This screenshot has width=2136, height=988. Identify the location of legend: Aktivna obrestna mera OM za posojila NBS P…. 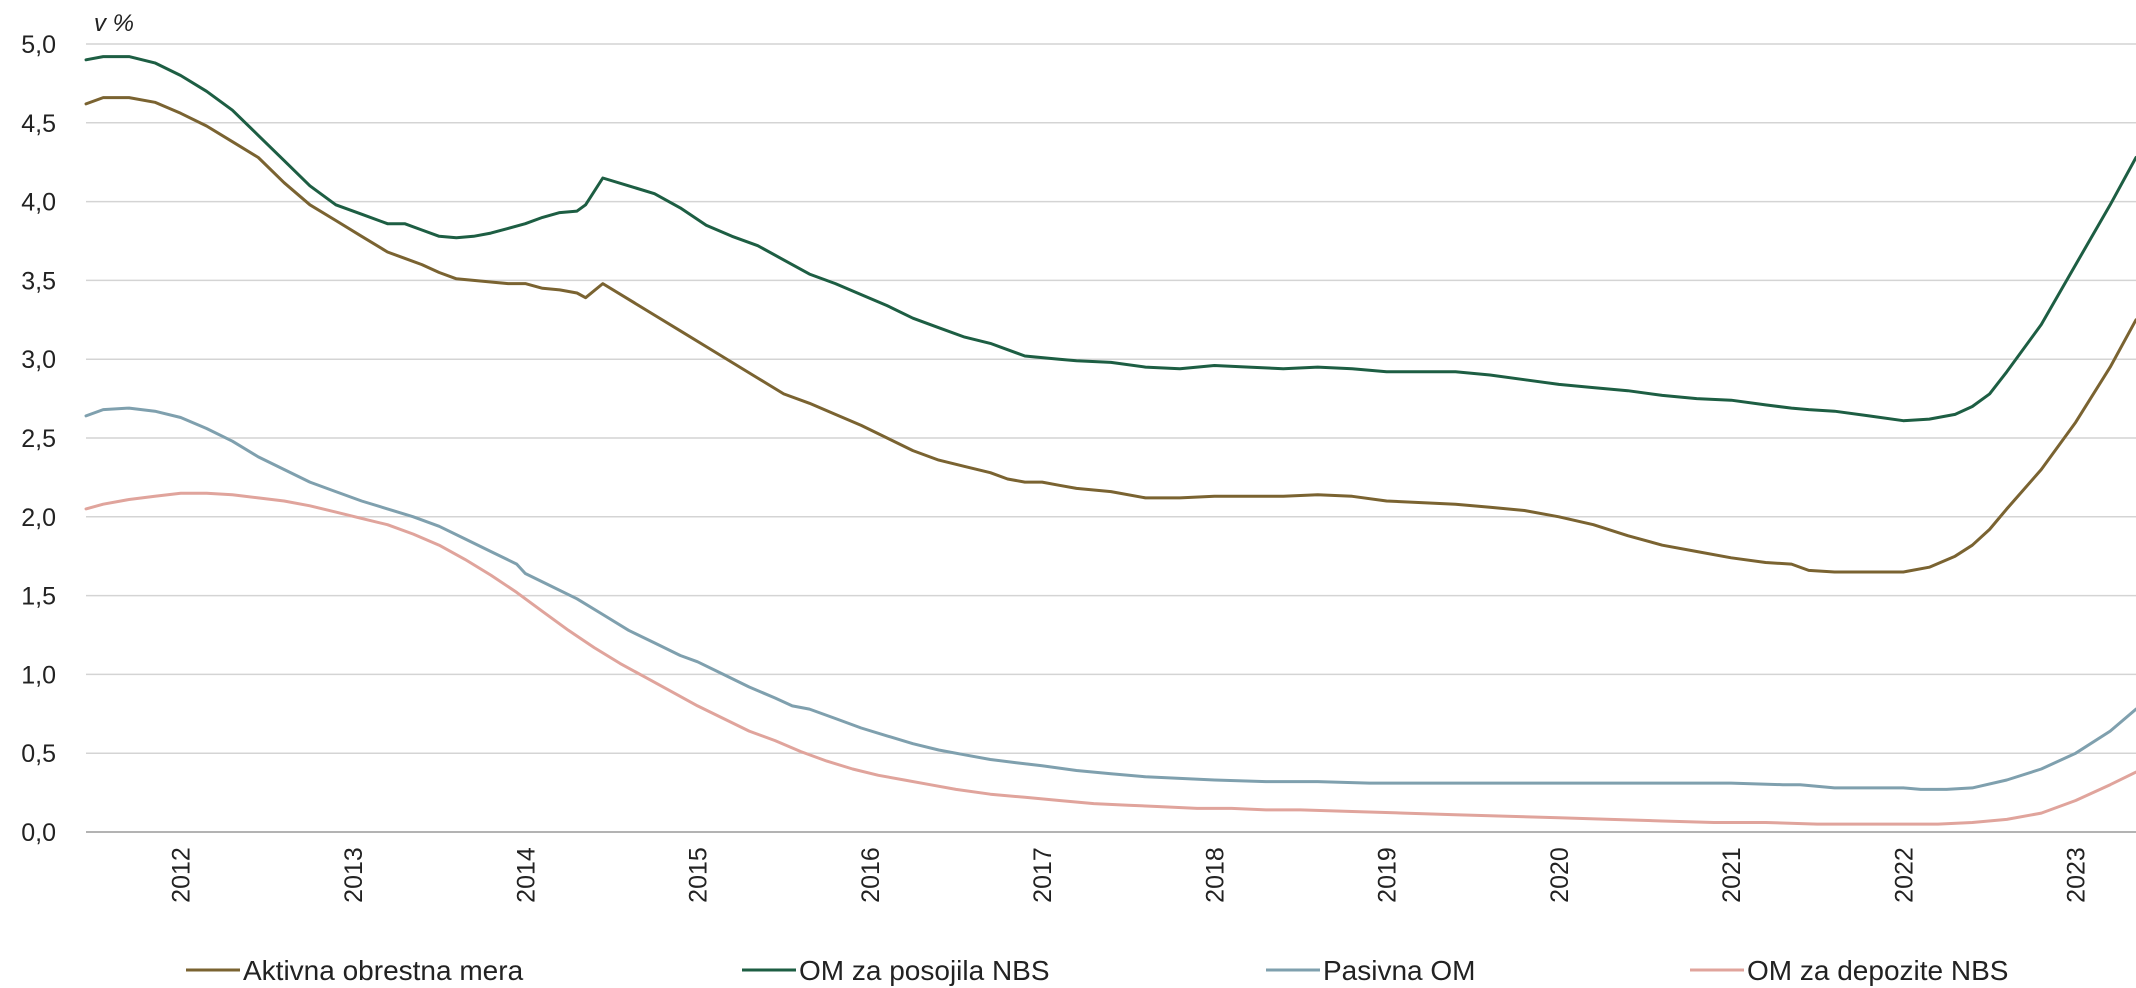
(1097, 970).